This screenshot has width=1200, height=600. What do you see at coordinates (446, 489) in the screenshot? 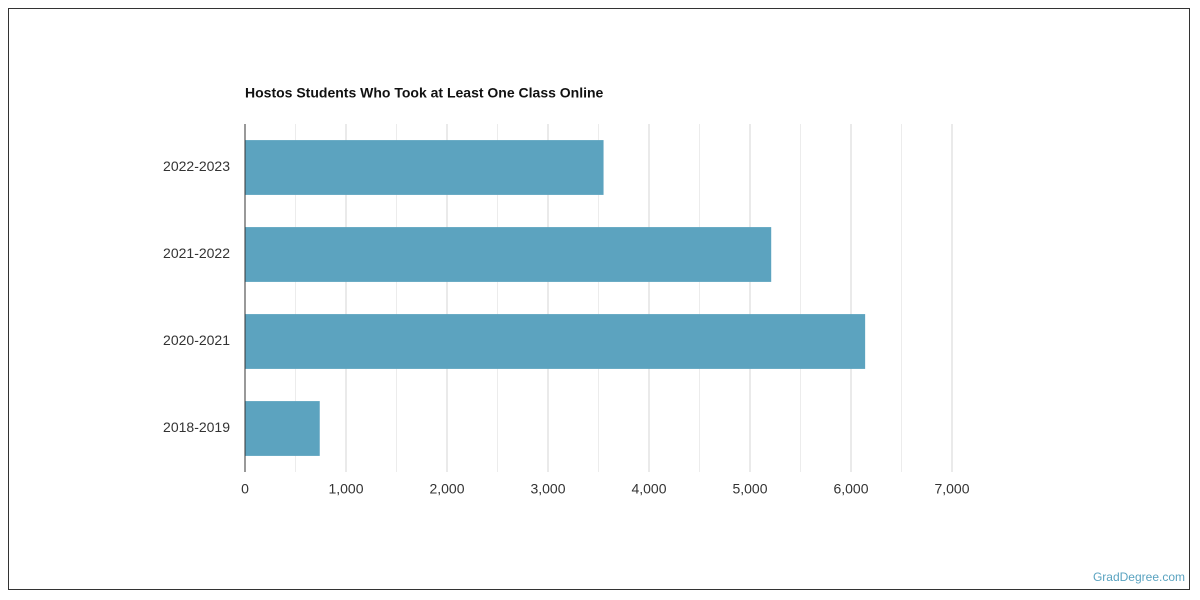
I see `x-tick-label: 2,000` at bounding box center [446, 489].